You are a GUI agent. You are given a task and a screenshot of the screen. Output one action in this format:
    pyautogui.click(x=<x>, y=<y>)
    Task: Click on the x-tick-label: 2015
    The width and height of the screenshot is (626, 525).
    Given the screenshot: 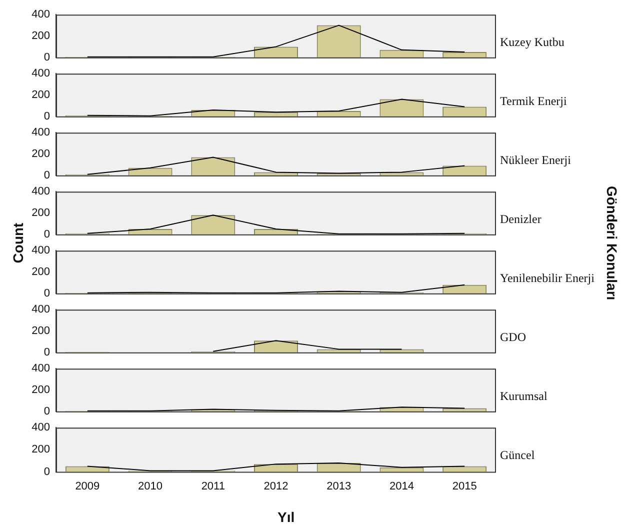 What is the action you would take?
    pyautogui.click(x=464, y=486)
    